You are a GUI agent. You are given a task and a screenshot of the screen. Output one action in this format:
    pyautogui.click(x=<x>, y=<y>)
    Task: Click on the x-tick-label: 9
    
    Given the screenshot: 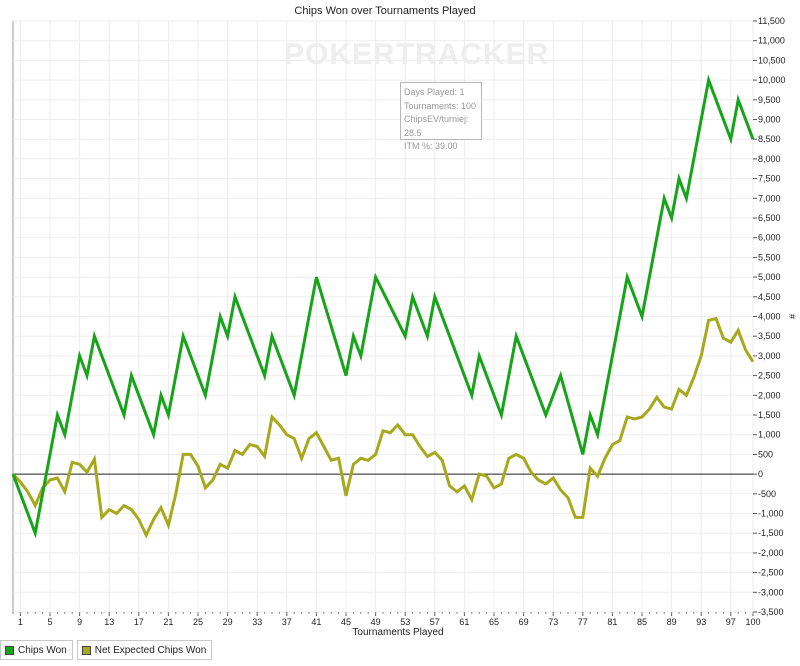 What is the action you would take?
    pyautogui.click(x=79, y=622)
    